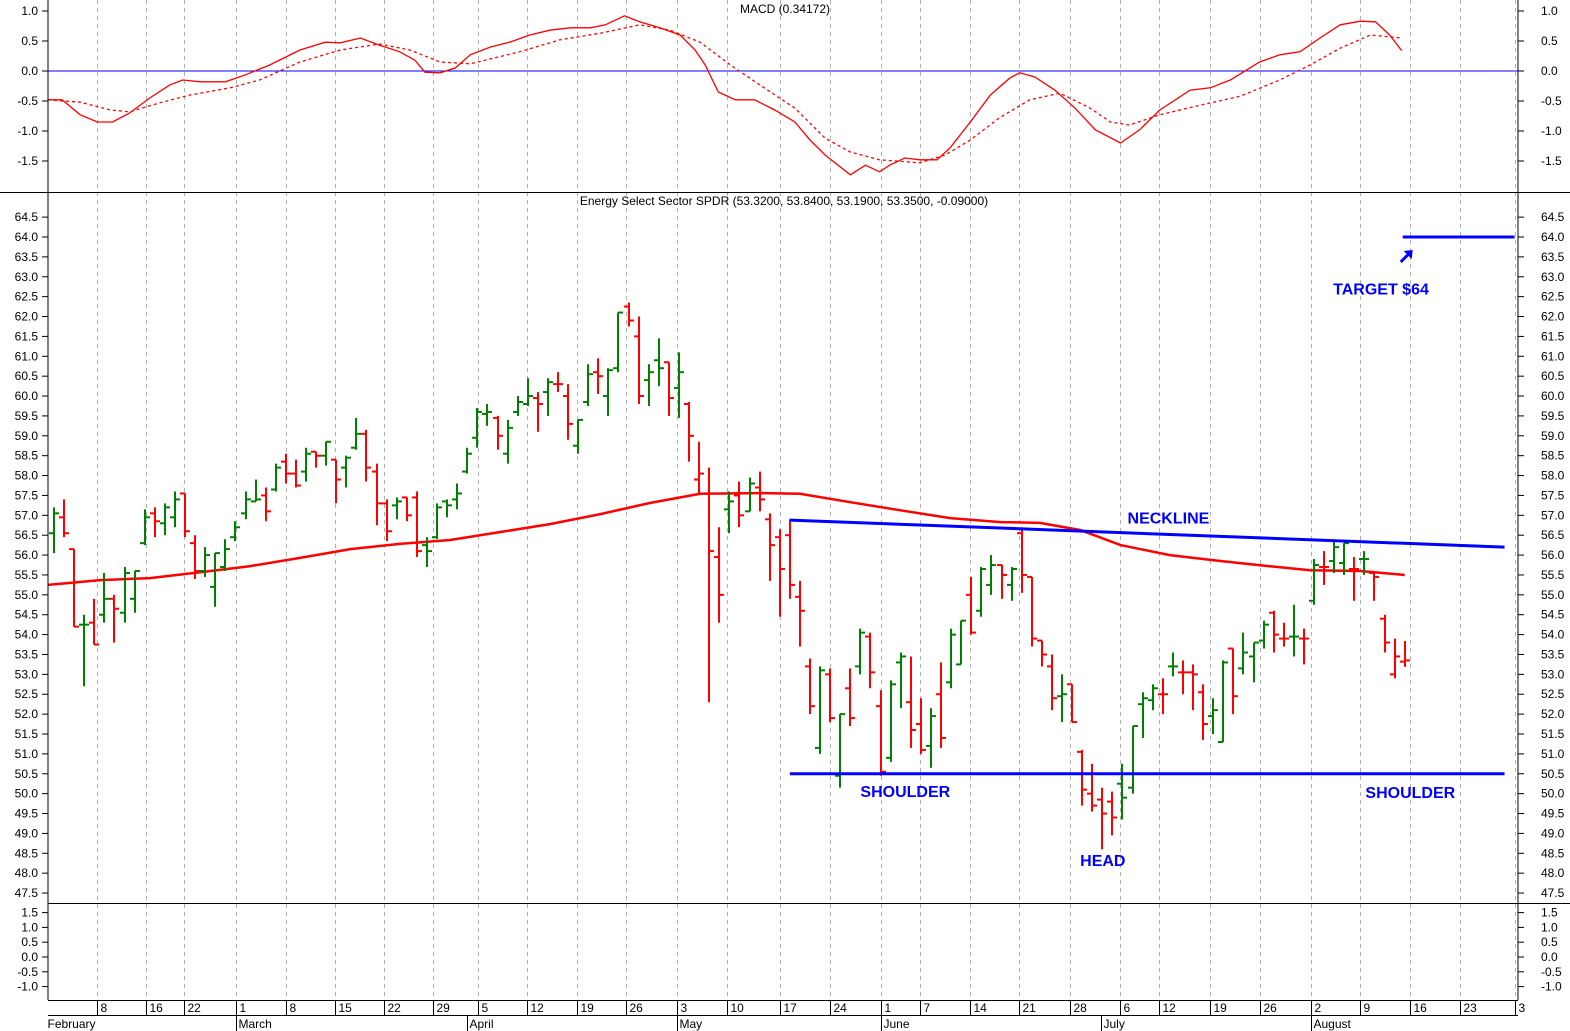 The image size is (1570, 1031). I want to click on price-ytick-right: 53.5, so click(1553, 654).